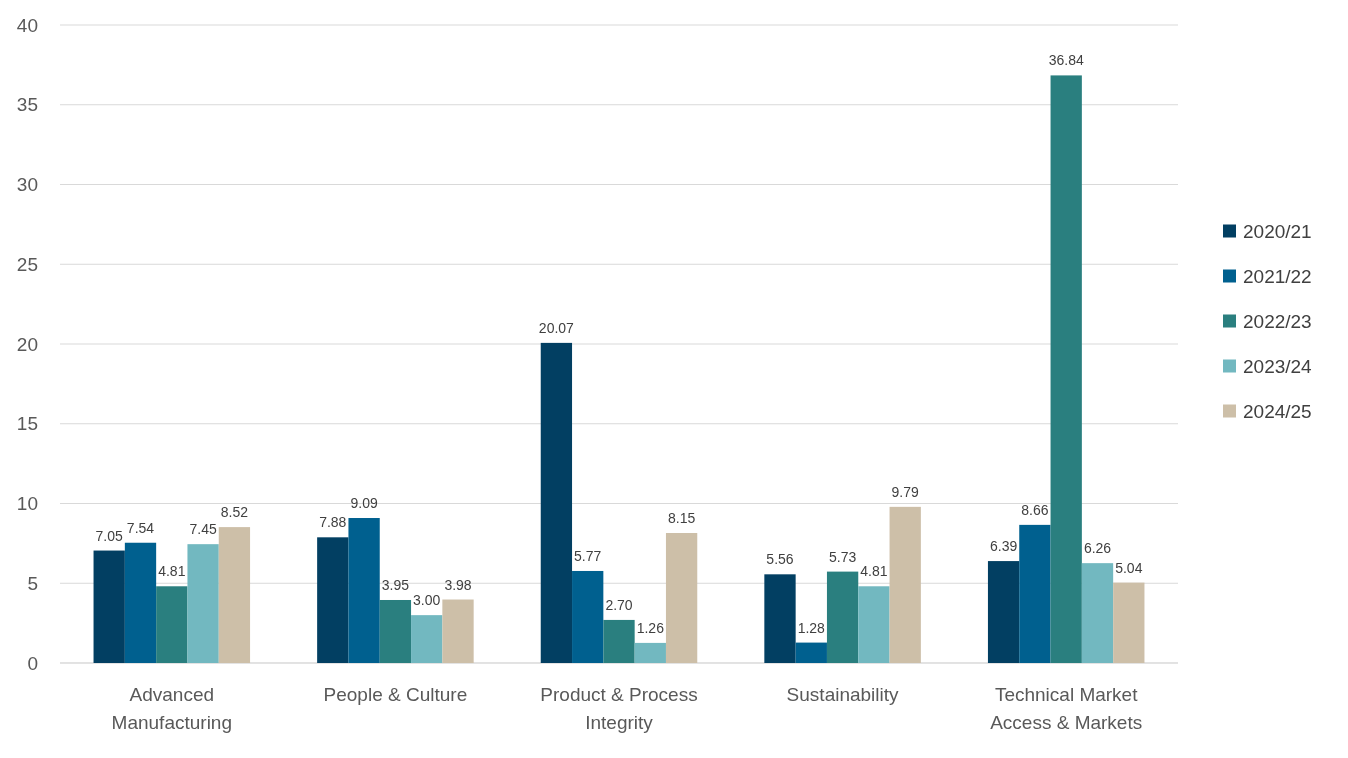  Describe the element at coordinates (27, 504) in the screenshot. I see `y-tick-label: 10` at that location.